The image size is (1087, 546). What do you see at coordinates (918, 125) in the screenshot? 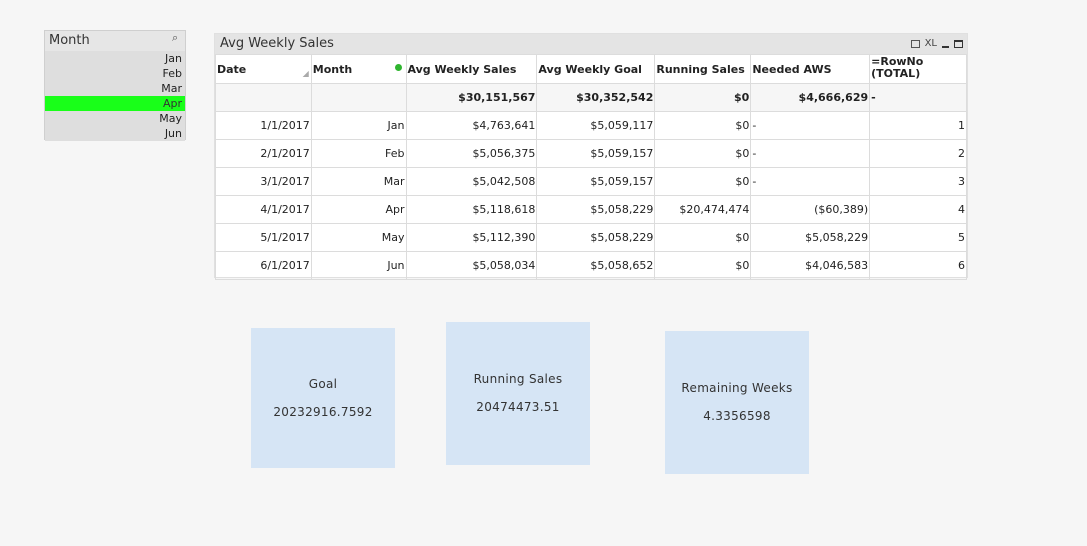
I see `table-cell: 1` at bounding box center [918, 125].